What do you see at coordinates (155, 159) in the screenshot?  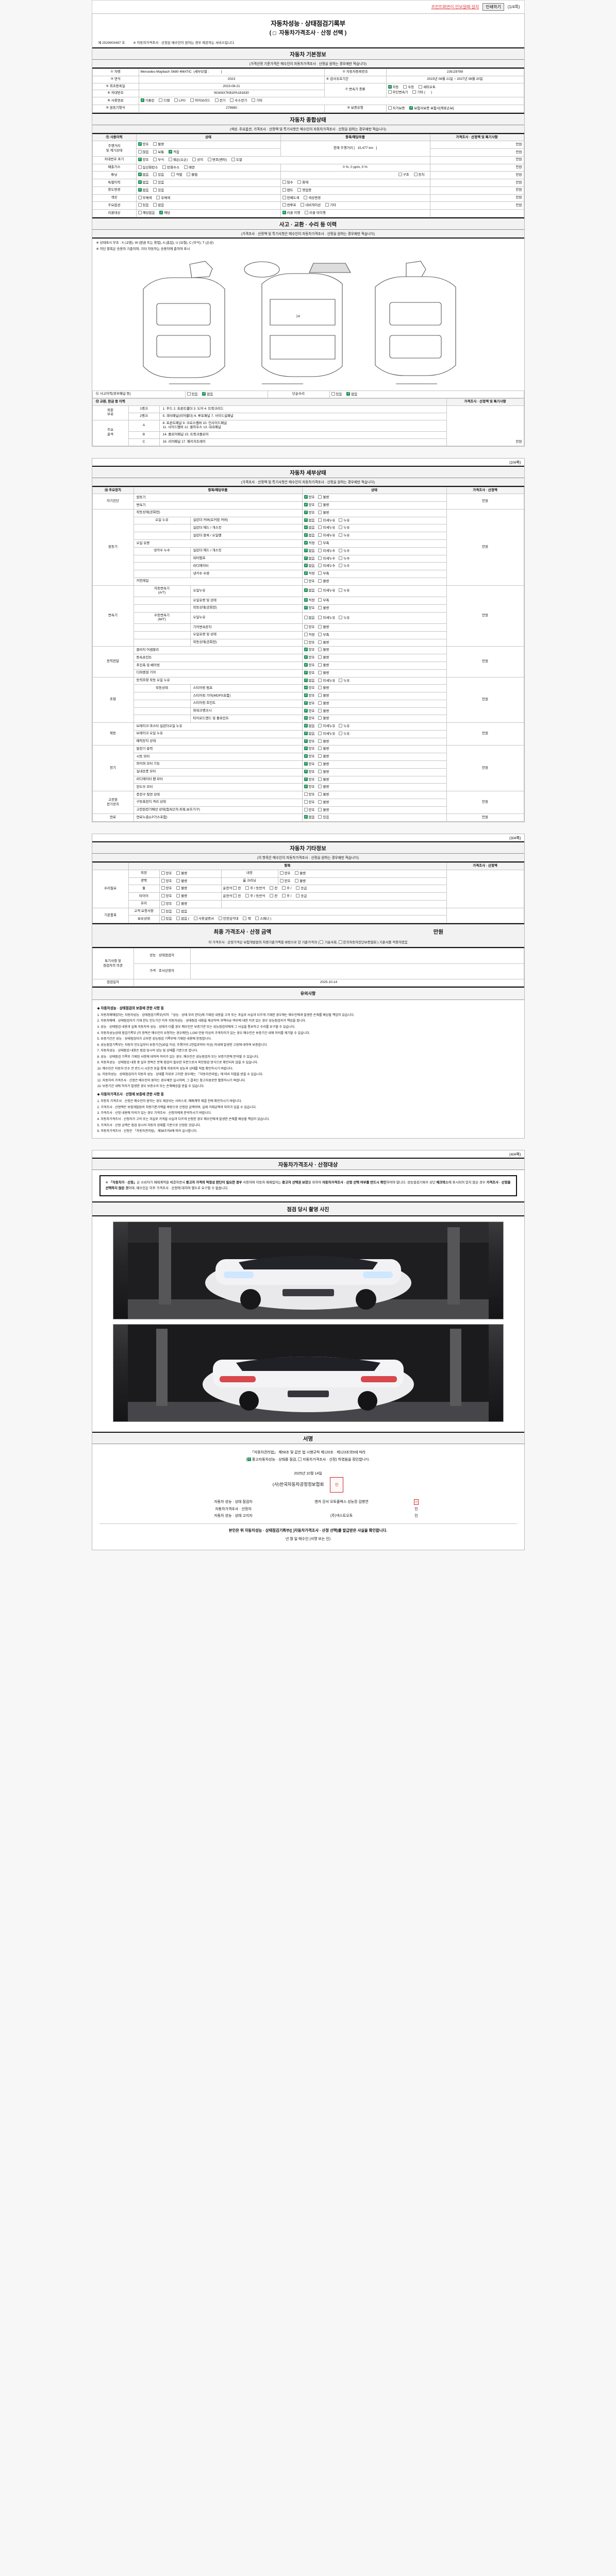 I see `checkbox-vin-corroded` at bounding box center [155, 159].